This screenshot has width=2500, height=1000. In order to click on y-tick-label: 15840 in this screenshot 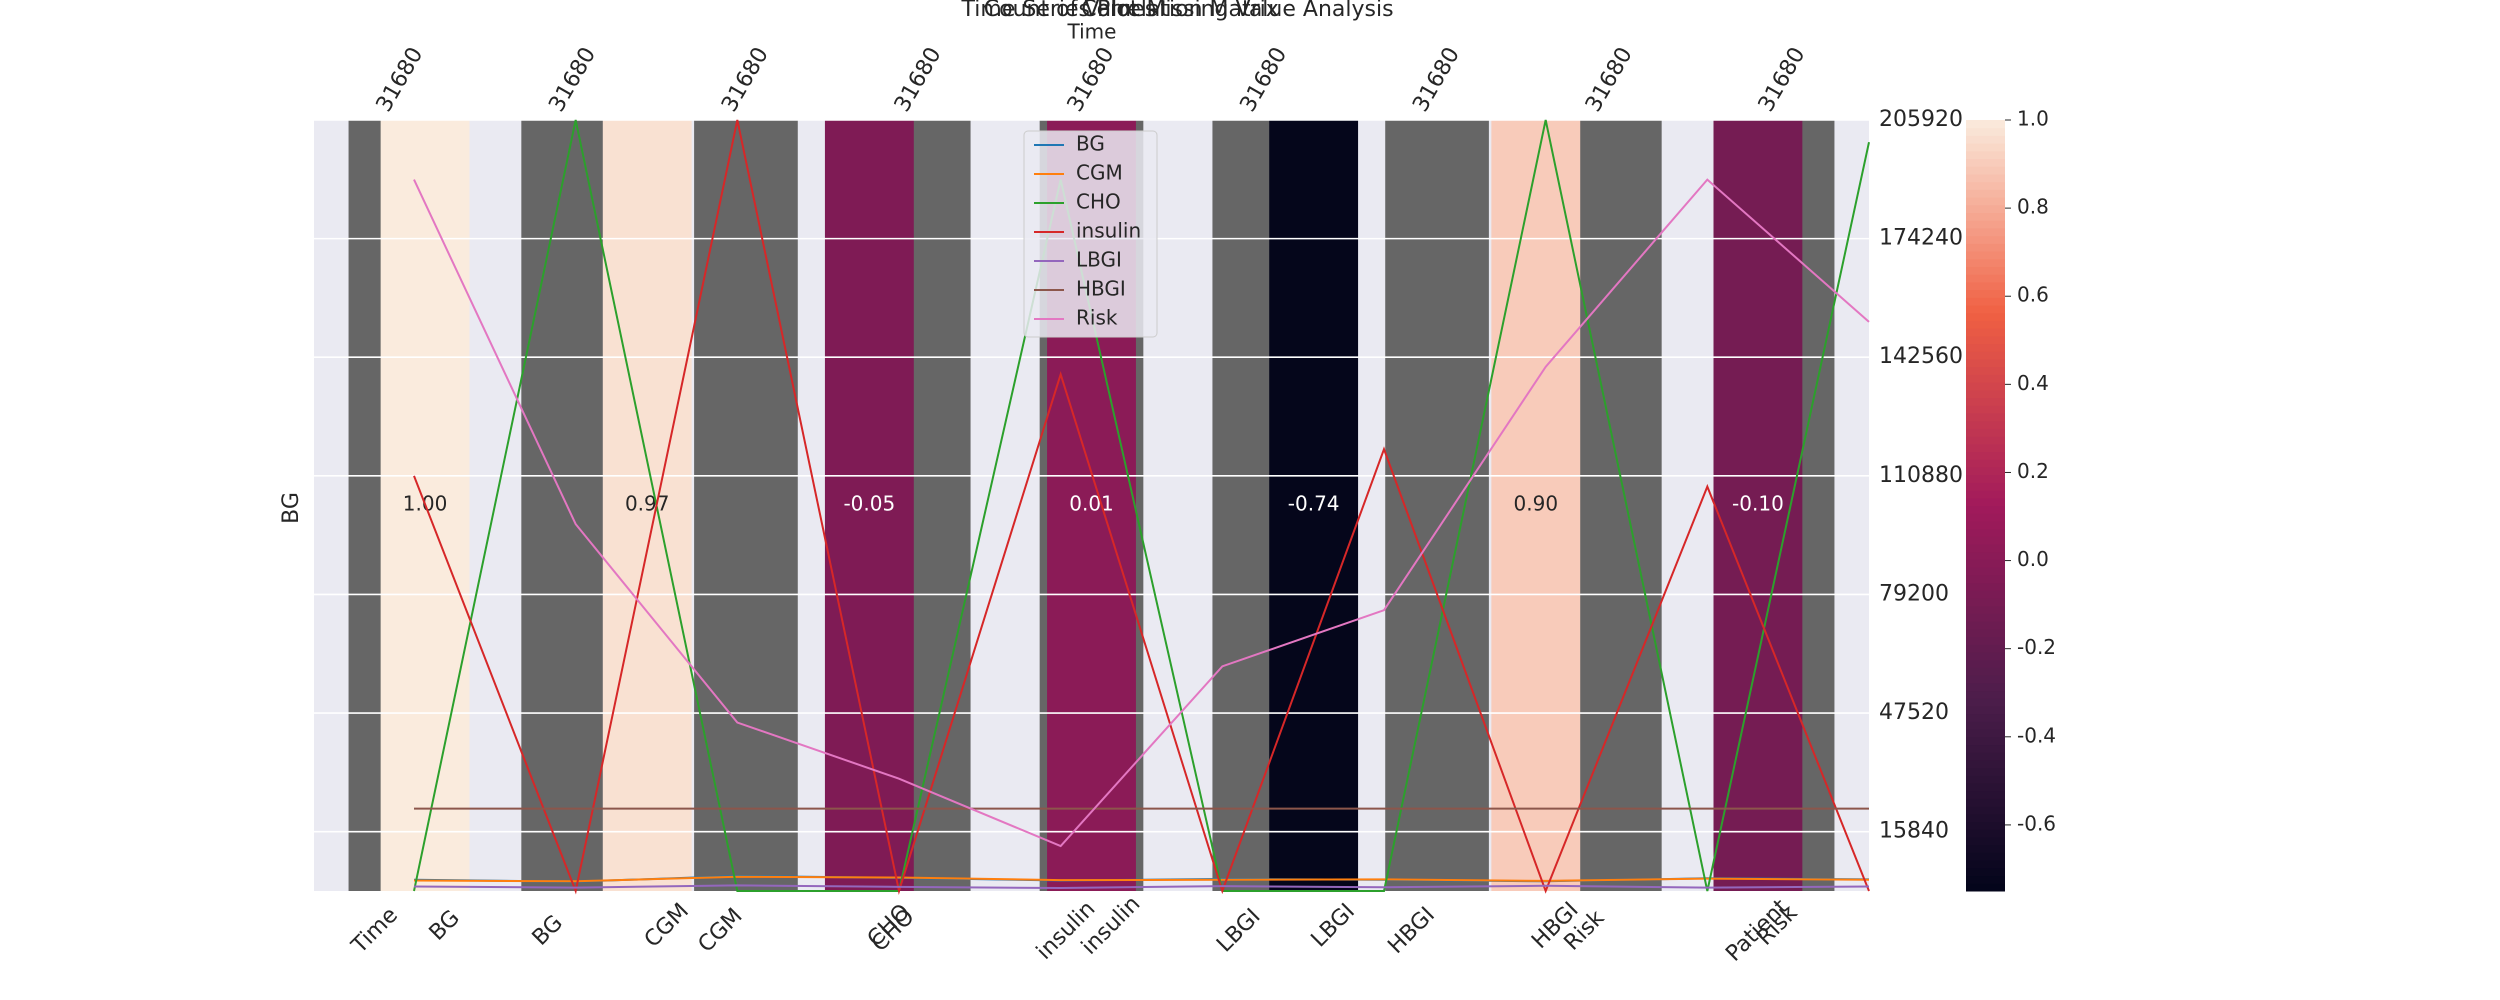, I will do `click(1914, 831)`.